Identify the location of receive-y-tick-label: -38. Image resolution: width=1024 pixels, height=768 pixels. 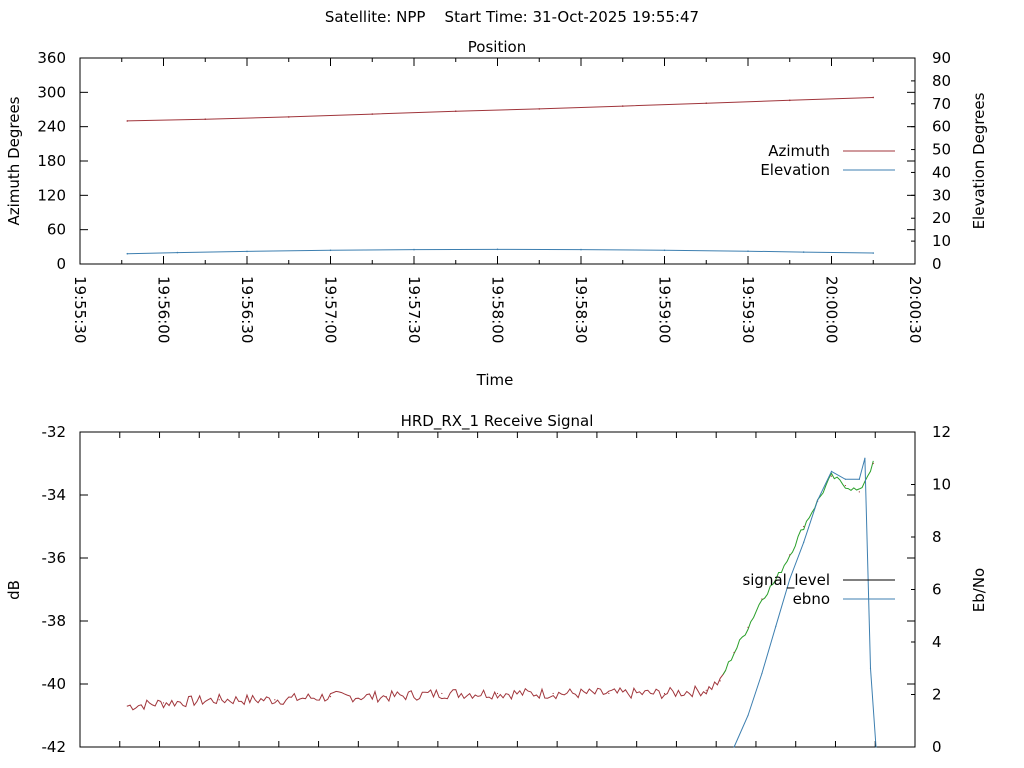
(54, 621).